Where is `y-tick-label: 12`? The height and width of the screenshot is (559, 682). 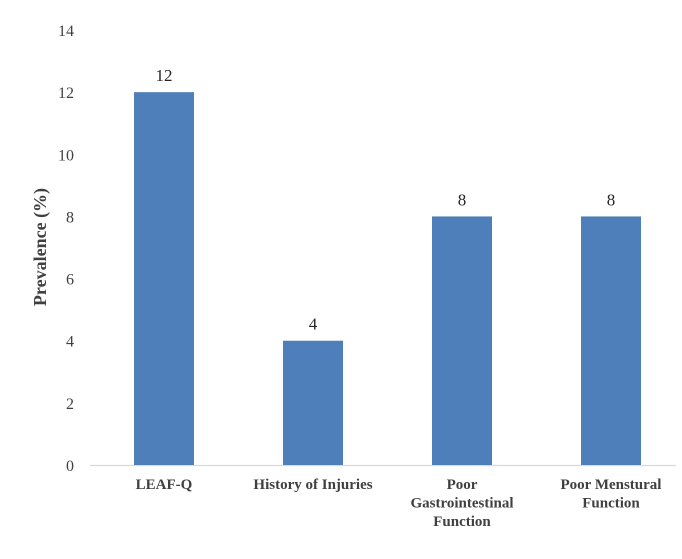
y-tick-label: 12 is located at coordinates (66, 93).